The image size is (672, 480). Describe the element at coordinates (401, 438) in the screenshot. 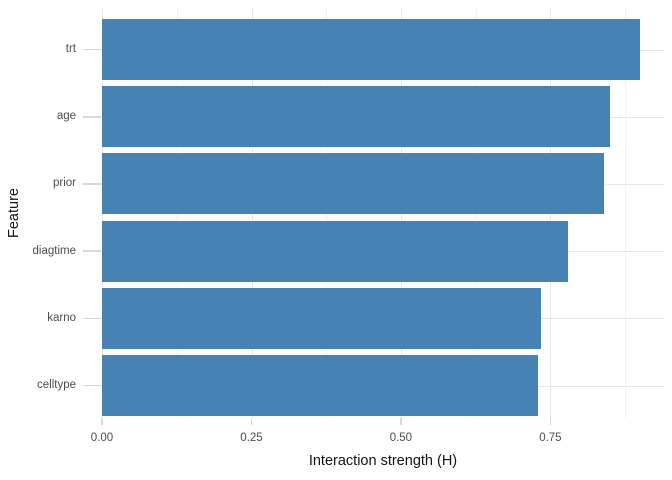

I see `x-tick-label: 0.50` at that location.